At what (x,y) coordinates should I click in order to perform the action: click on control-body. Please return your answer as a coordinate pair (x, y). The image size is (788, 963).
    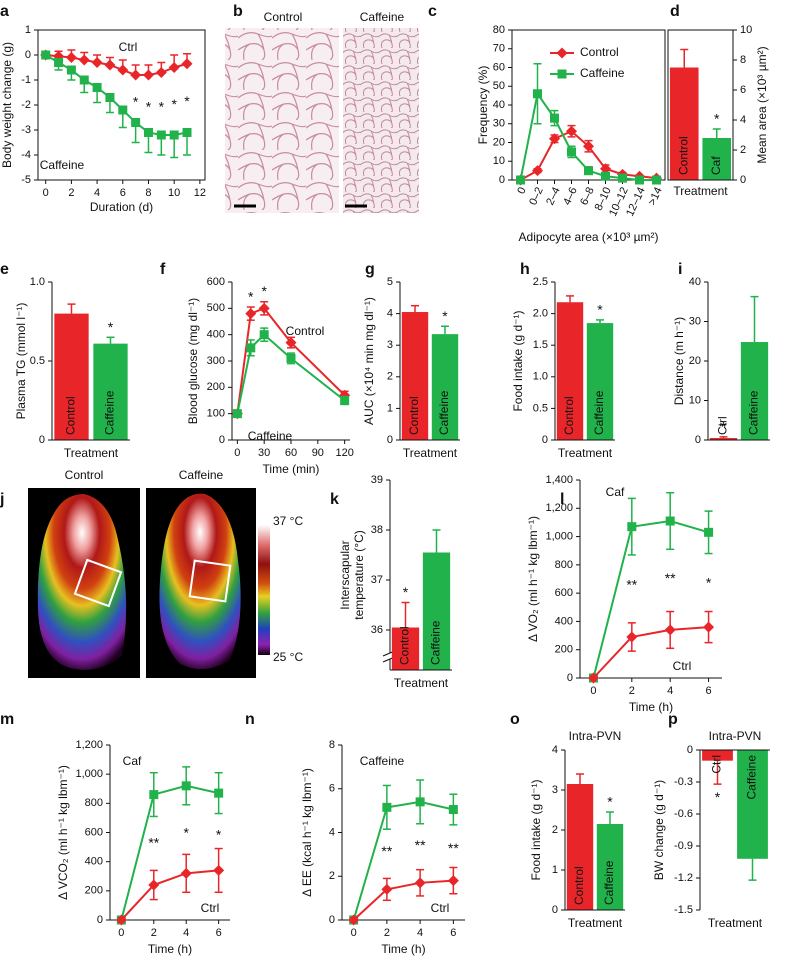
    Looking at the image, I should click on (82, 582).